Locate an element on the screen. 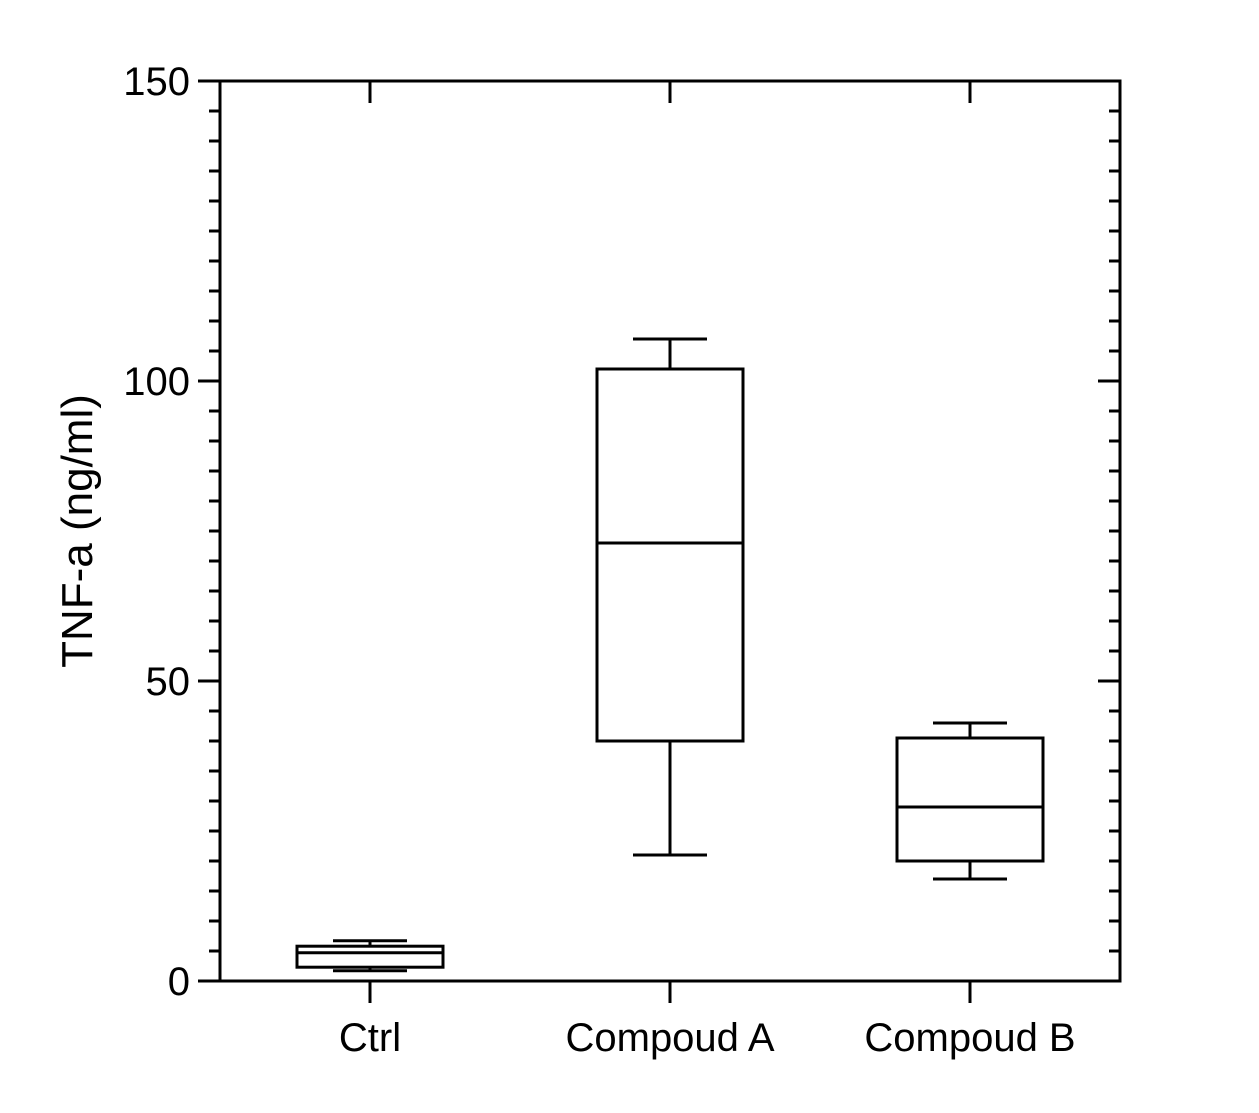  y-tick-label: 0 is located at coordinates (179, 982).